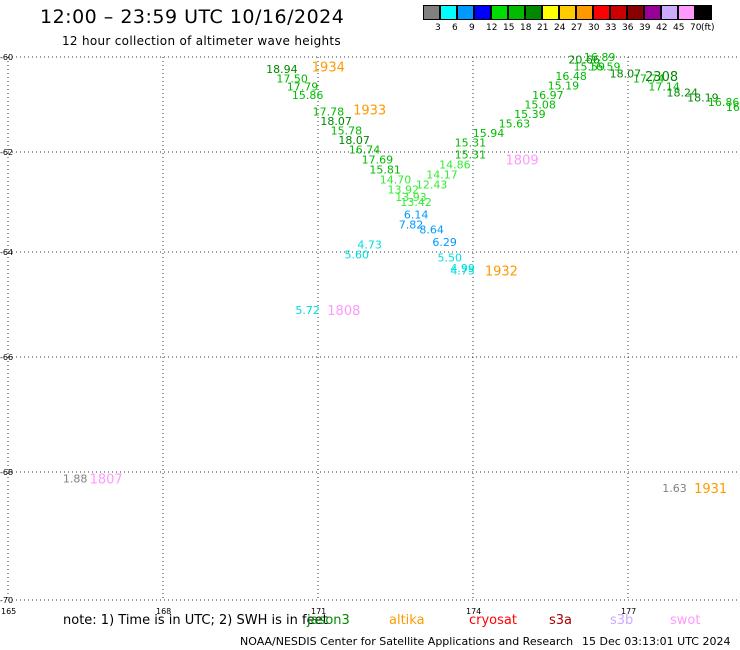  Describe the element at coordinates (561, 620) in the screenshot. I see `legend-sat-4: s3a` at that location.